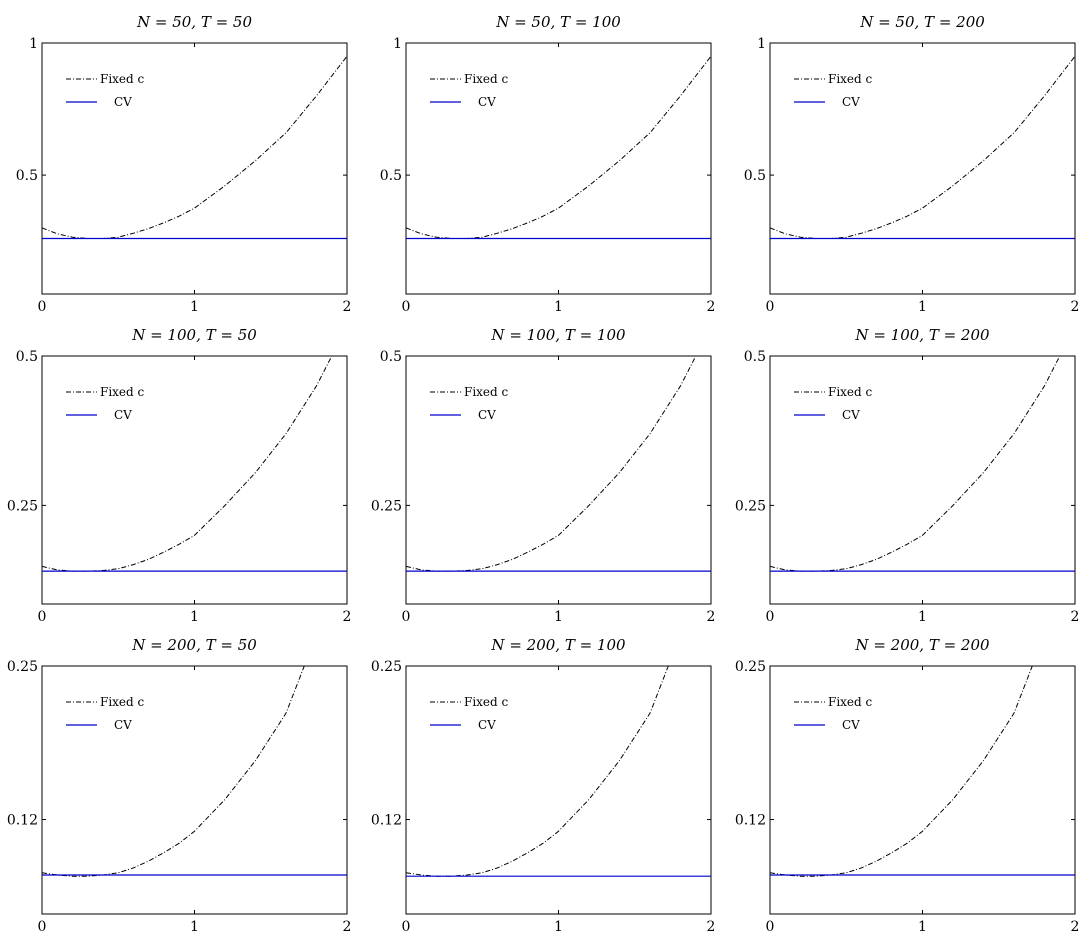 This screenshot has width=1082, height=931. What do you see at coordinates (558, 335) in the screenshot?
I see `panel-title: N = 100, T = 100` at bounding box center [558, 335].